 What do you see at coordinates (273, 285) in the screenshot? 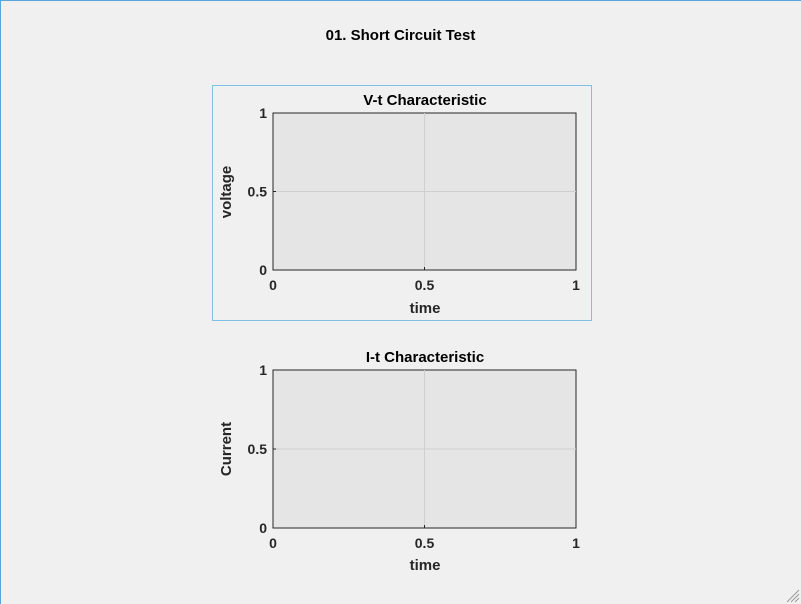
I see `vt-xtick-label: 0` at bounding box center [273, 285].